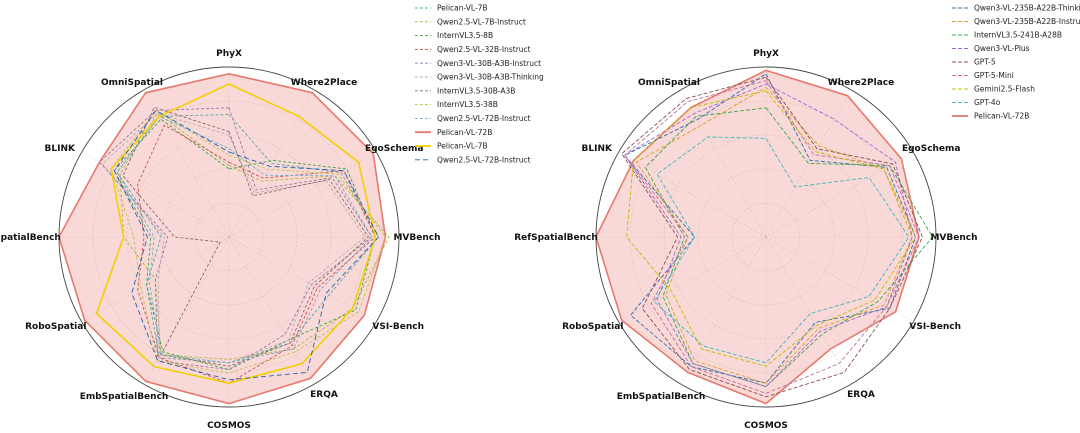  What do you see at coordinates (476, 90) in the screenshot?
I see `legend-label: InternVL3.5-30B-A3B` at bounding box center [476, 90].